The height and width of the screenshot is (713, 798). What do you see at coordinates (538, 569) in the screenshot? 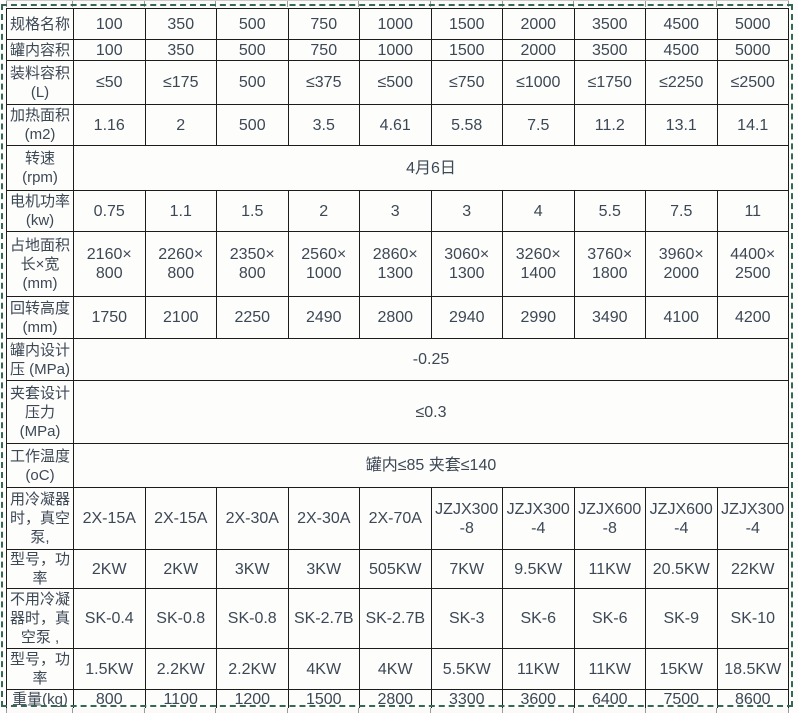
I see `value-cell: 9.5KW` at bounding box center [538, 569].